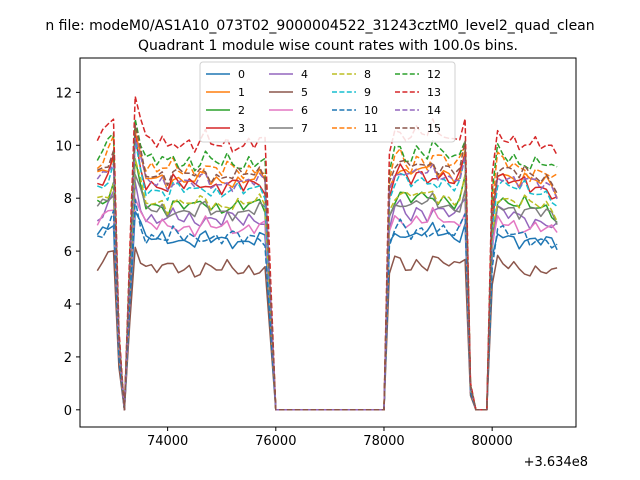 This screenshot has width=640, height=480. Describe the element at coordinates (367, 92) in the screenshot. I see `legend-label-9: 9` at that location.